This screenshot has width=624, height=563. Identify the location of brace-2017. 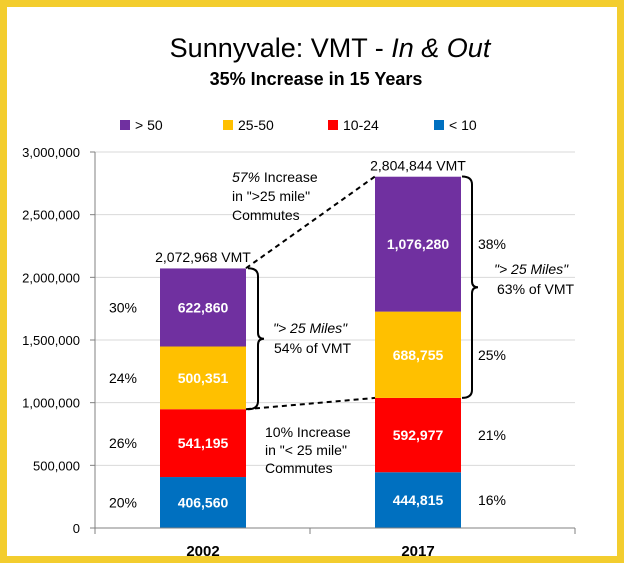
(470, 287).